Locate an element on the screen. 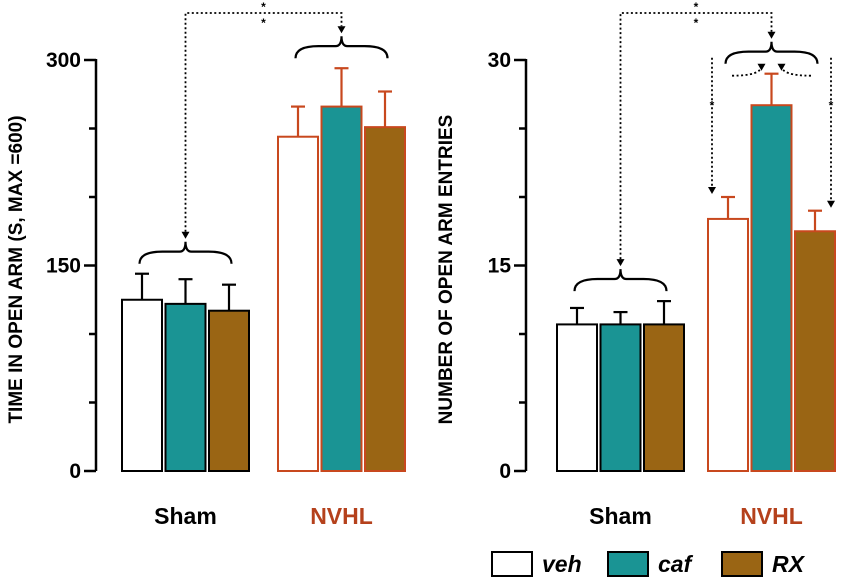 This screenshot has width=850, height=580. y-axis-label: NUMBER OF OPEN ARM ENTRIES is located at coordinates (446, 270).